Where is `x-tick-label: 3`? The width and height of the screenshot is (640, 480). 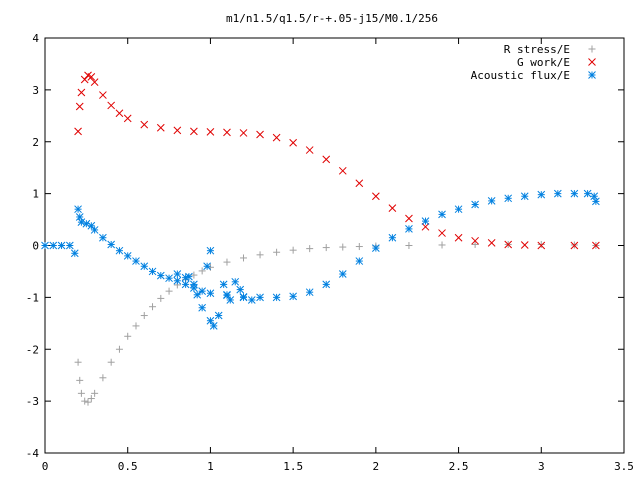
x-tick-label: 3 is located at coordinates (541, 466).